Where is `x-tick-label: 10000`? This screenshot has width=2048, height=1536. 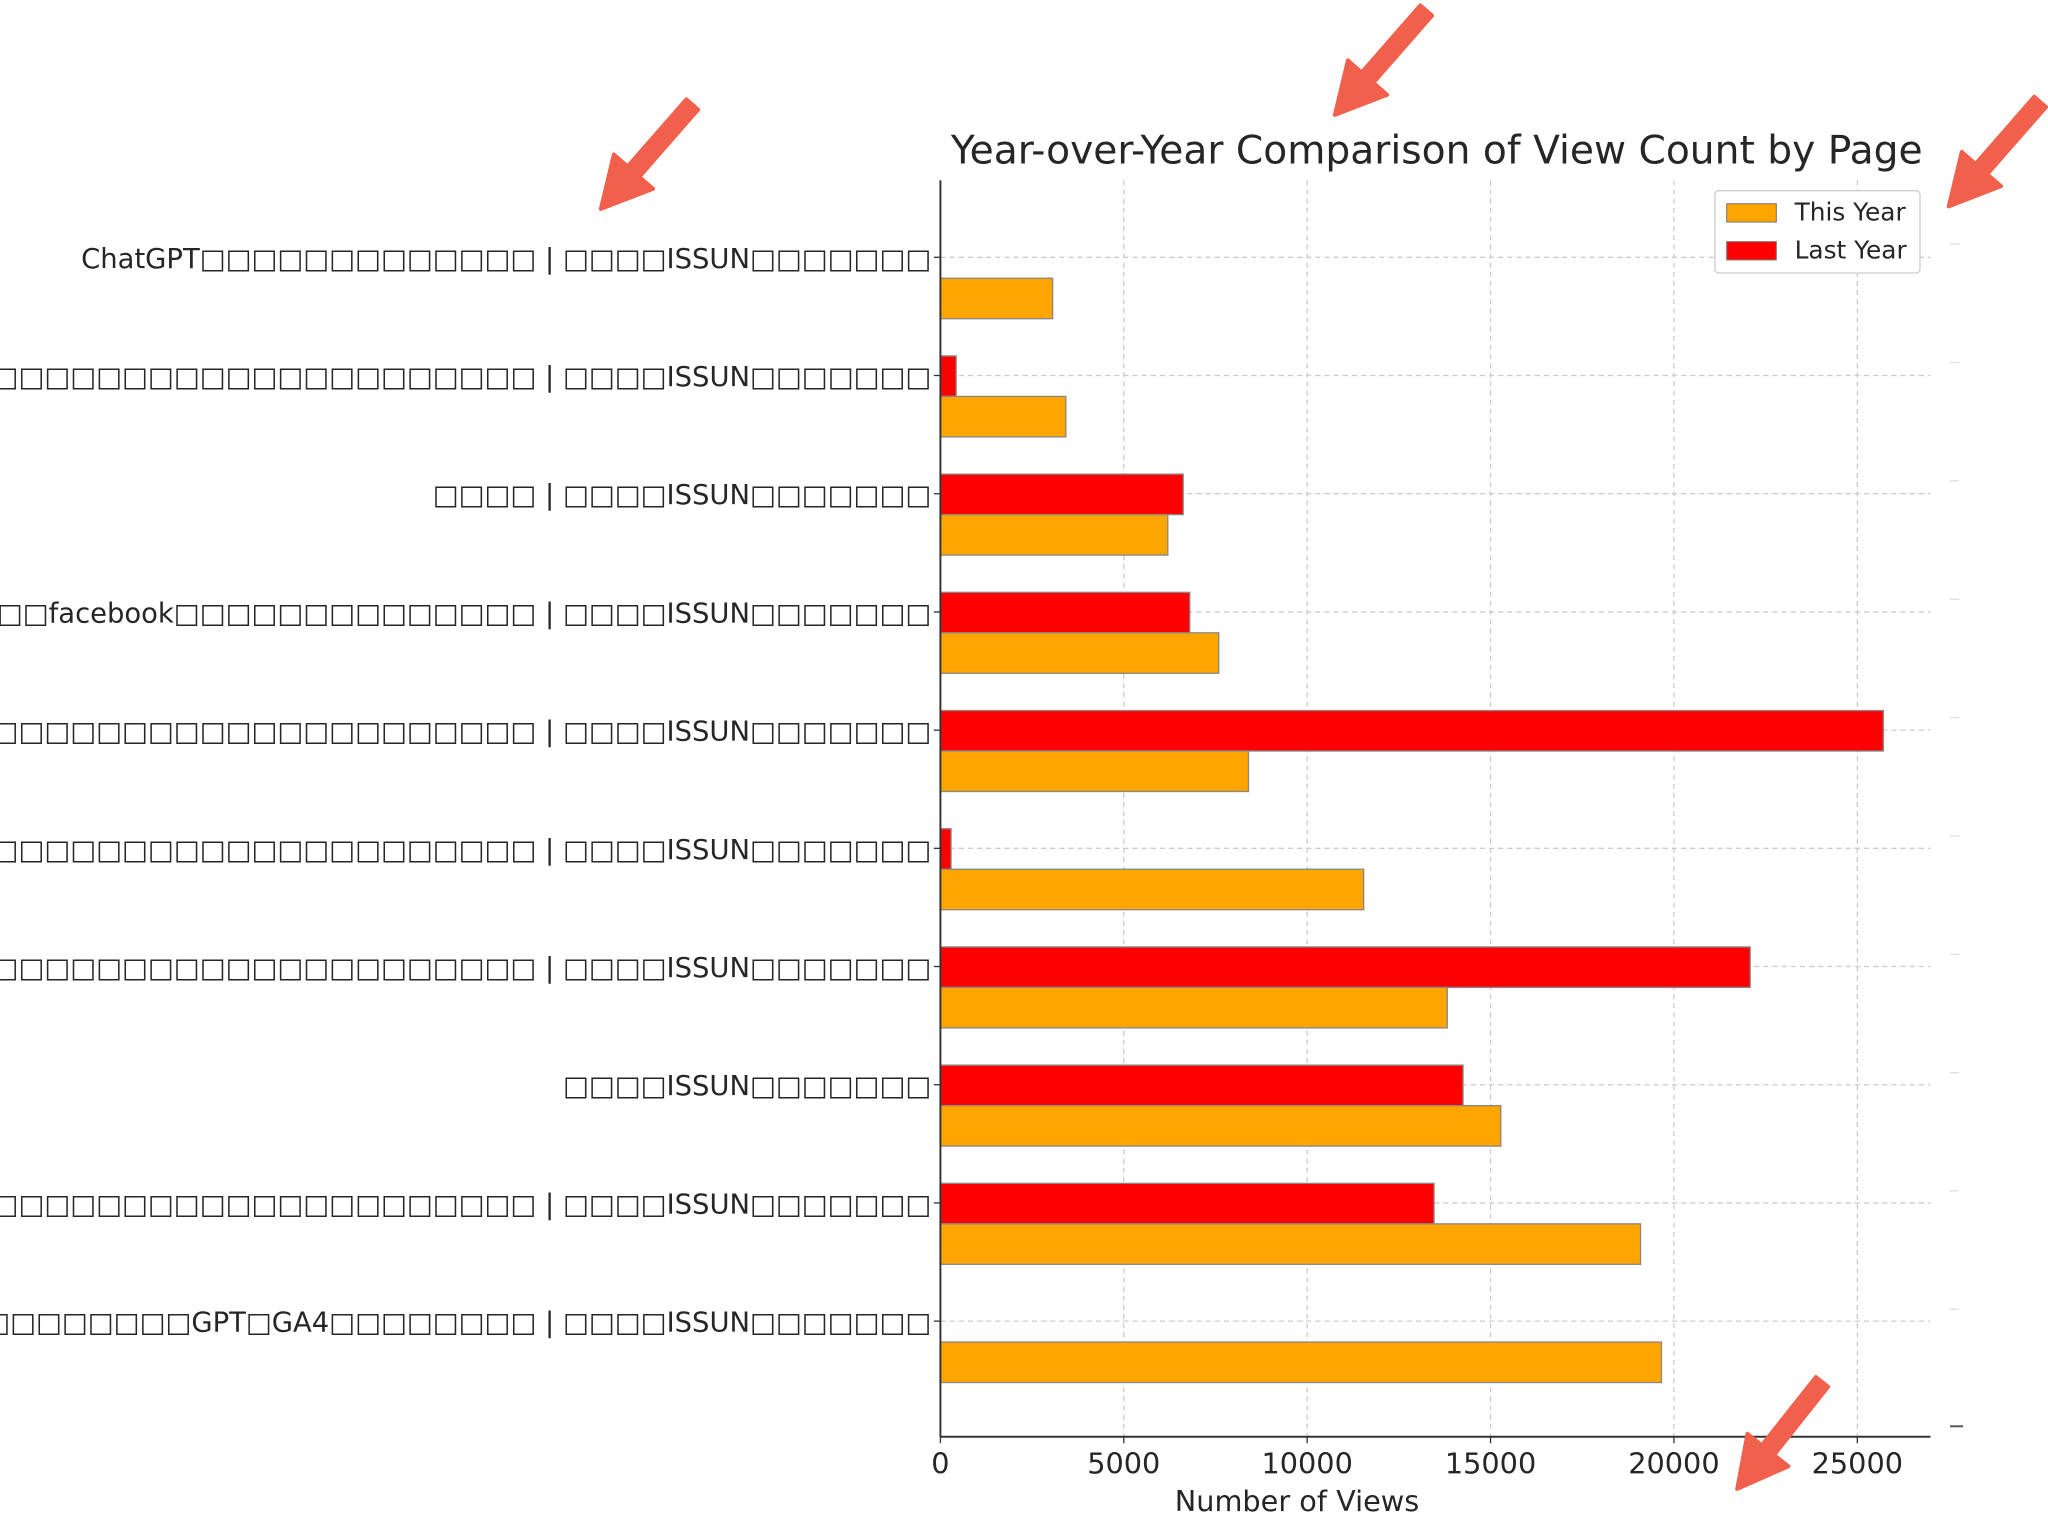 x-tick-label: 10000 is located at coordinates (1306, 1463).